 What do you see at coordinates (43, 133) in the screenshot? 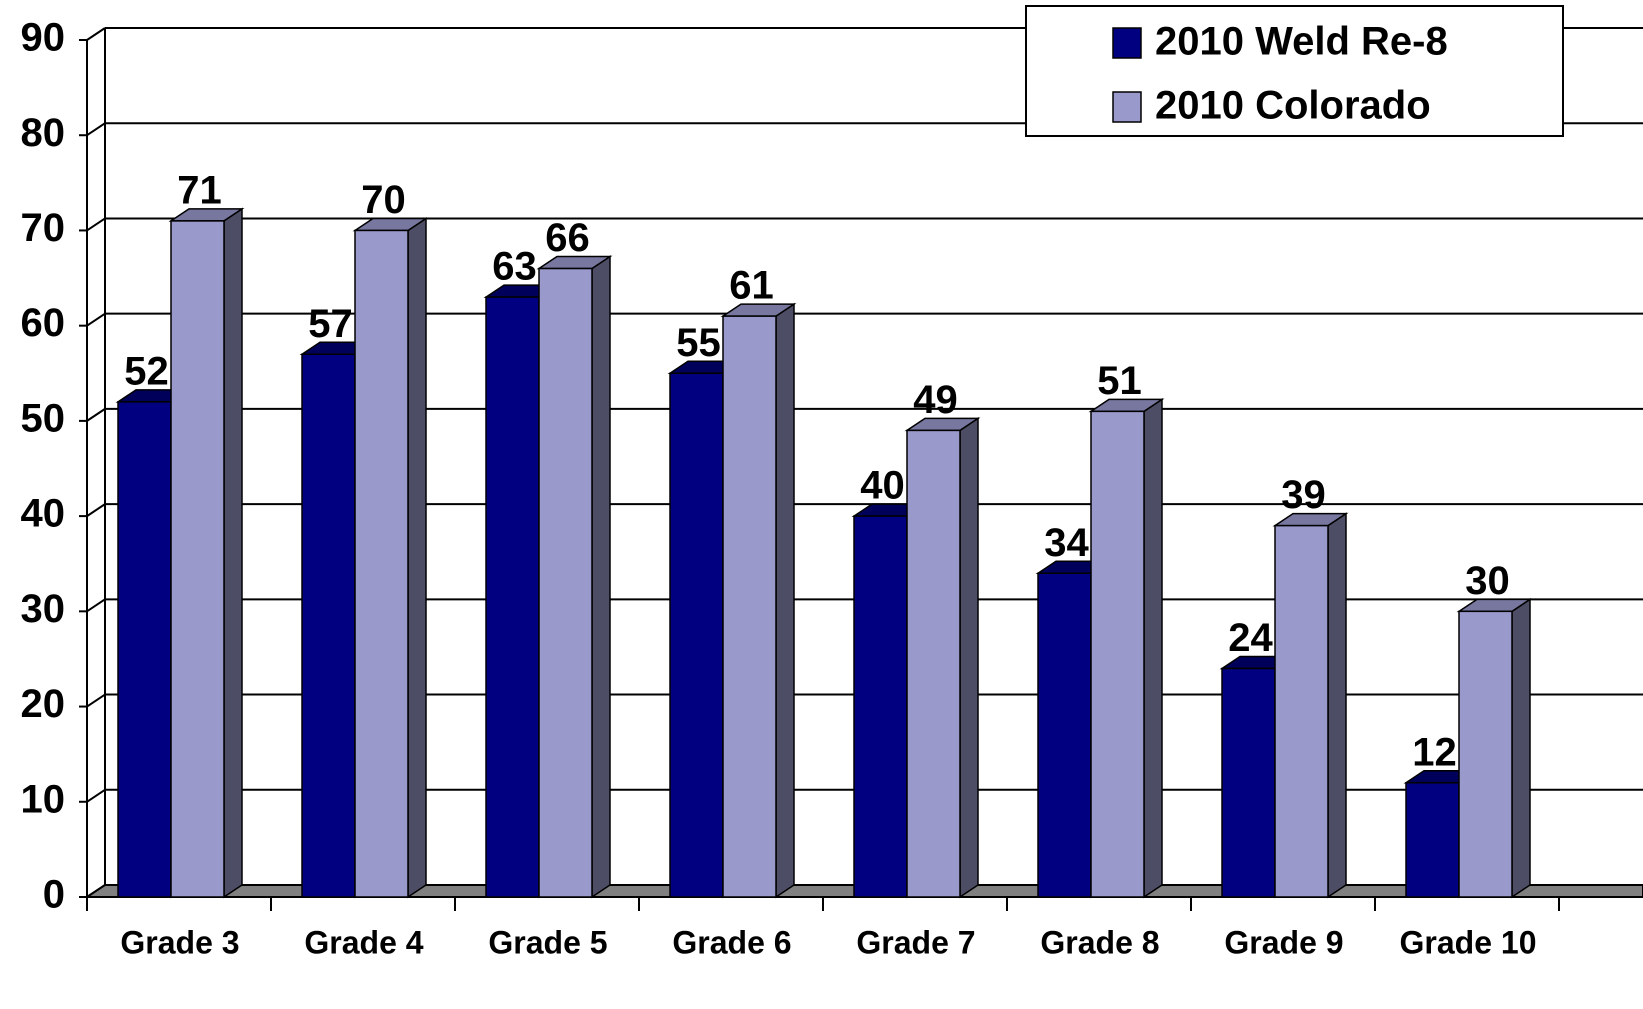
I see `y-tick-label: 80` at bounding box center [43, 133].